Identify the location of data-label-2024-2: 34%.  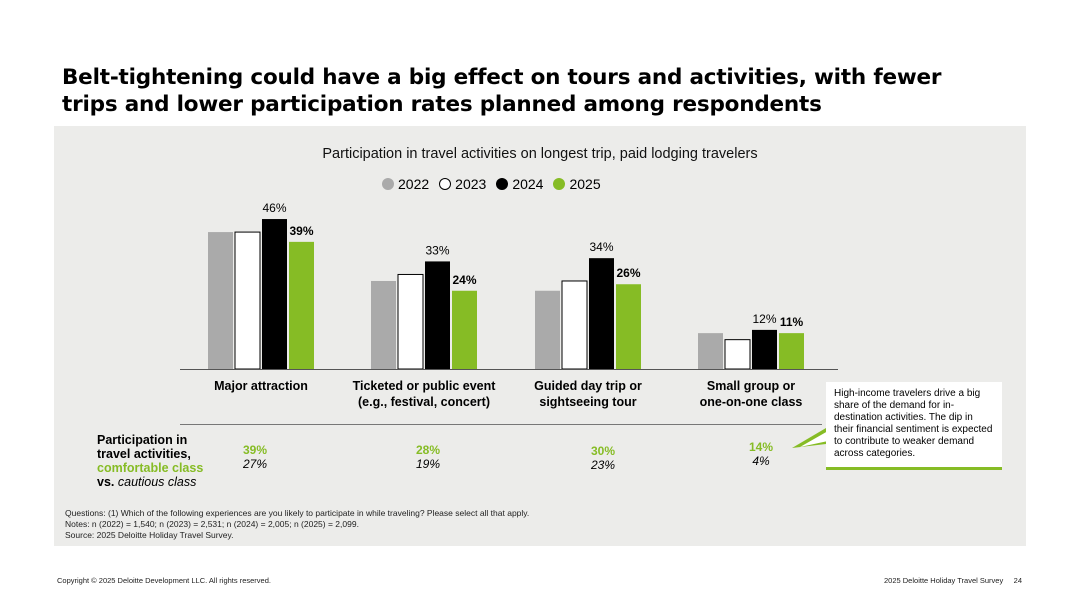
(601, 247).